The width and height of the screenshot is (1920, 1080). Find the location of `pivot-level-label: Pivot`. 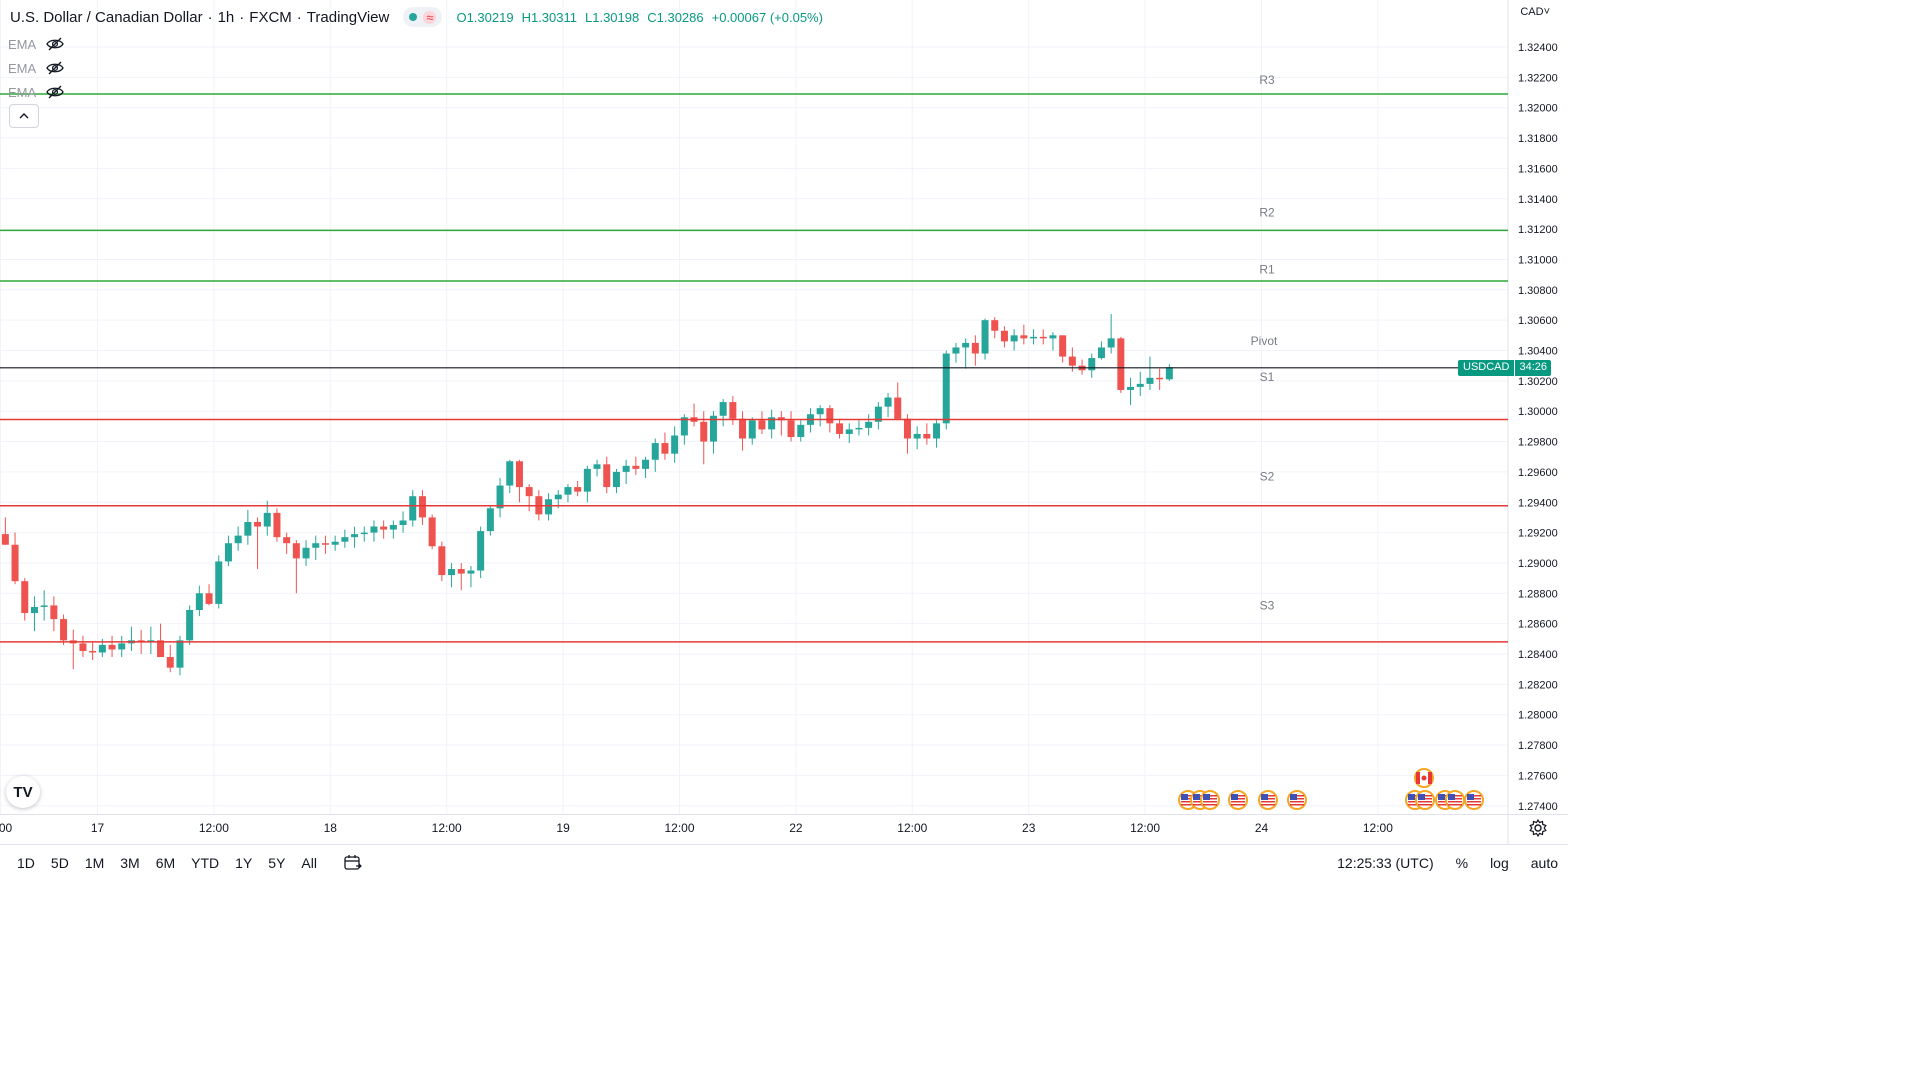

pivot-level-label: Pivot is located at coordinates (1264, 341).